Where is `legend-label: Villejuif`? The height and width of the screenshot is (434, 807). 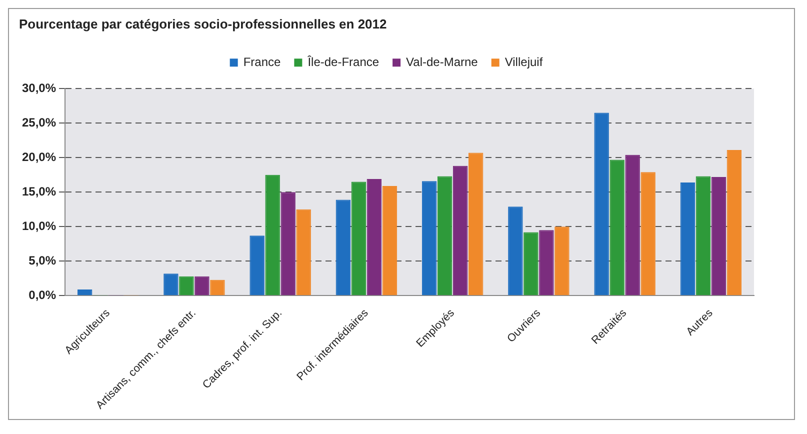 legend-label: Villejuif is located at coordinates (524, 61).